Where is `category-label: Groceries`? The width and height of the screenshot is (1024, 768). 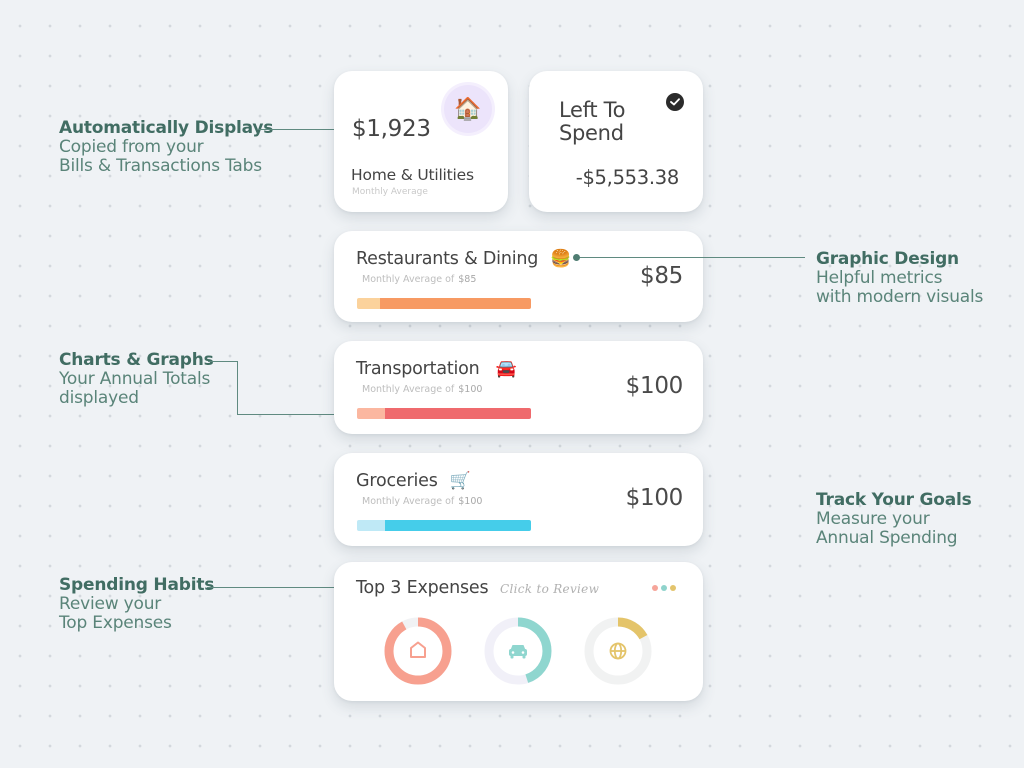
category-label: Groceries is located at coordinates (397, 481).